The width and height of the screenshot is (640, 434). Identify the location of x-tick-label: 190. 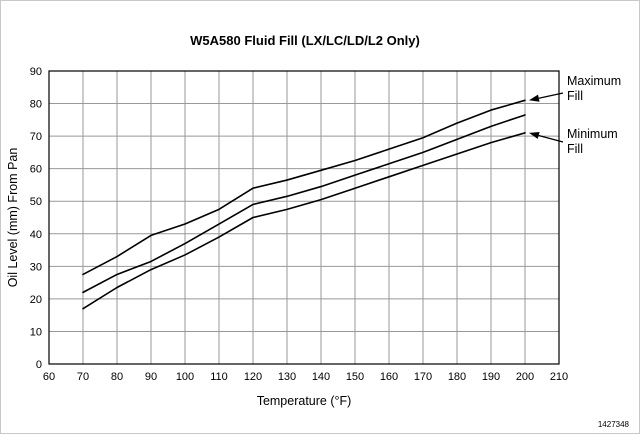
(491, 377).